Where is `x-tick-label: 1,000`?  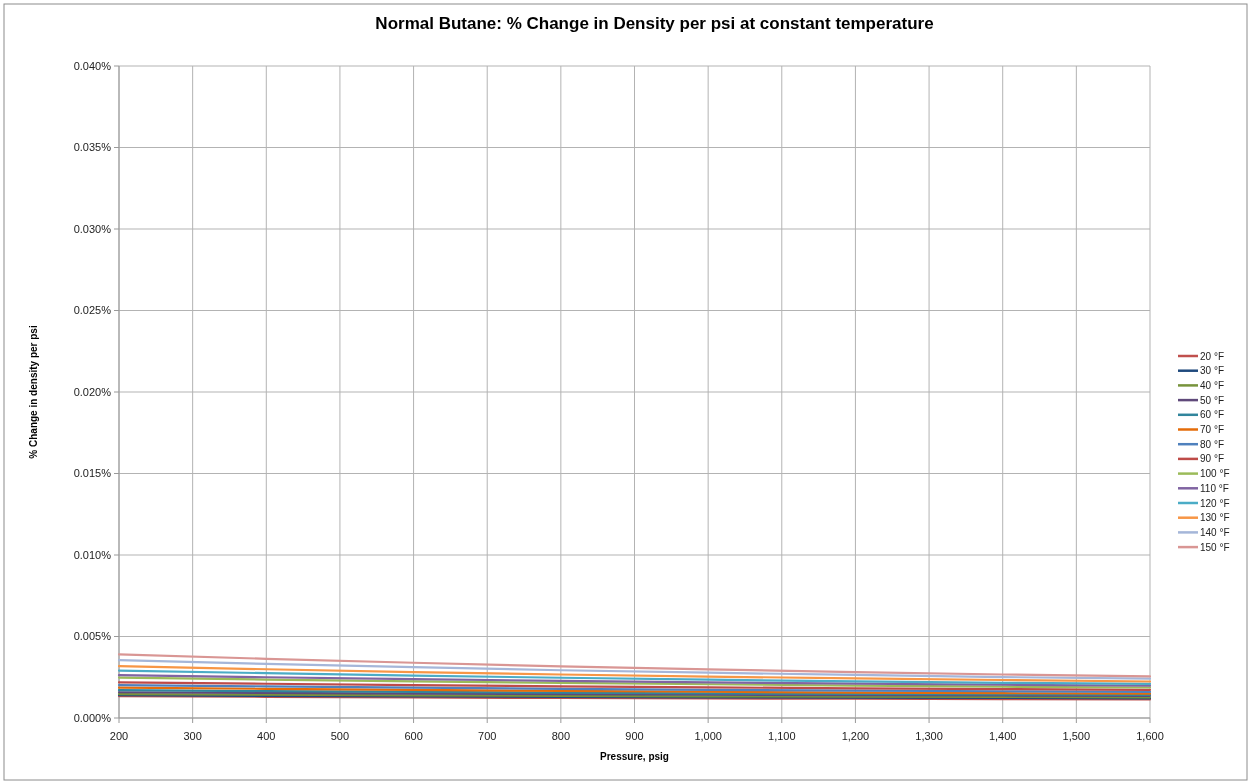 x-tick-label: 1,000 is located at coordinates (708, 736).